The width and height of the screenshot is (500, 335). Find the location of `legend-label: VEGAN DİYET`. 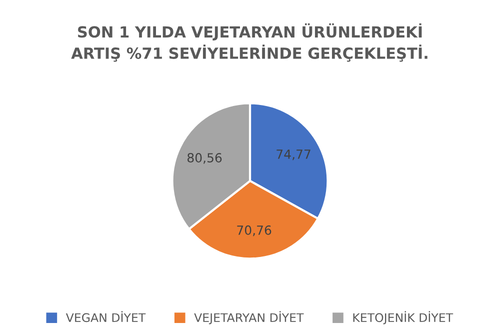

legend-label: VEGAN DİYET is located at coordinates (106, 316).